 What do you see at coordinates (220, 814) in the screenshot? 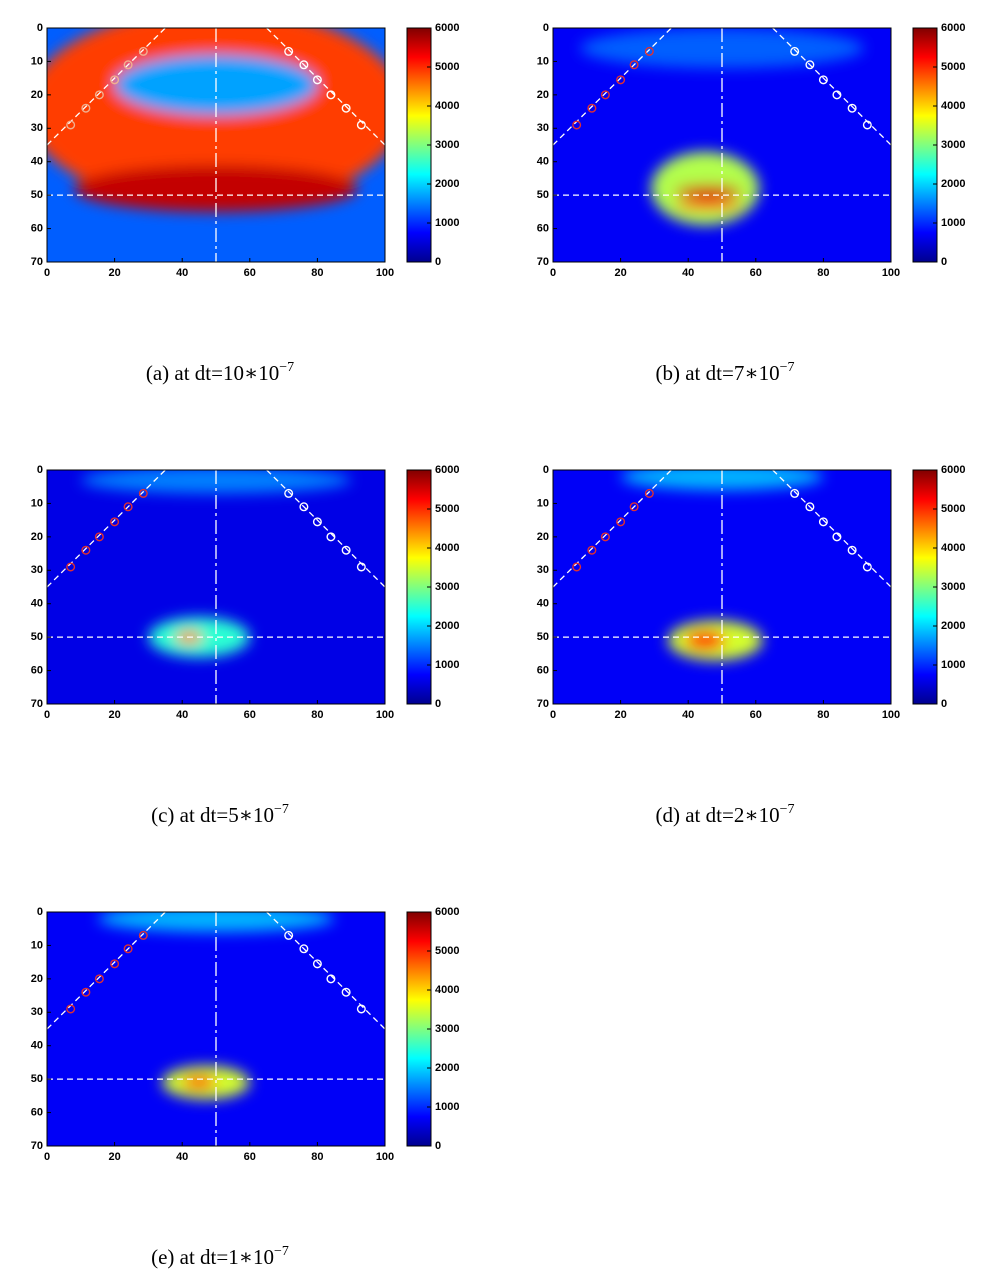
I see `caption: (c) at dt=5∗10−7` at bounding box center [220, 814].